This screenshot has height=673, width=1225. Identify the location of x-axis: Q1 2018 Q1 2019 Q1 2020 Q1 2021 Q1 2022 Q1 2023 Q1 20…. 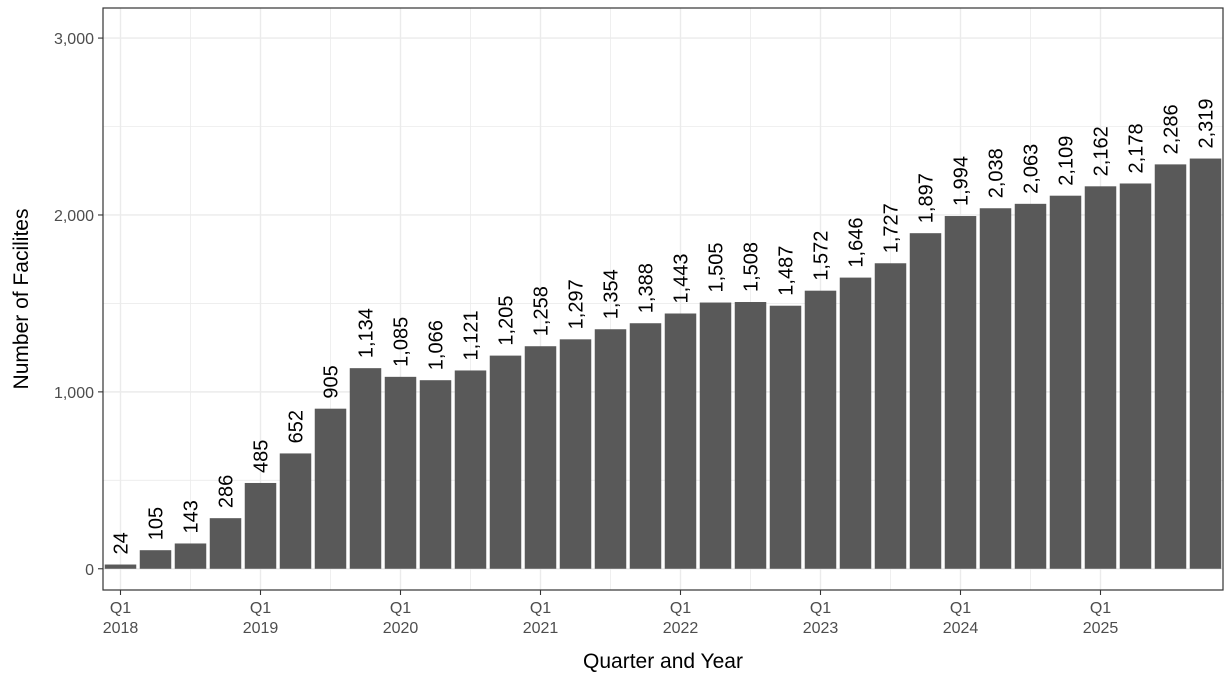
(611, 613).